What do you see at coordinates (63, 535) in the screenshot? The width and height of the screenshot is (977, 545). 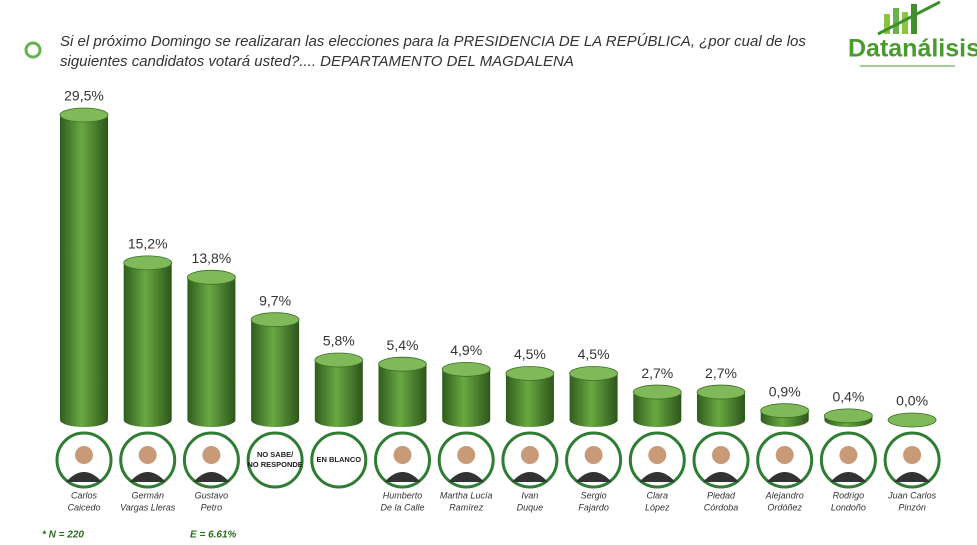 I see `footnote: * N = 220` at bounding box center [63, 535].